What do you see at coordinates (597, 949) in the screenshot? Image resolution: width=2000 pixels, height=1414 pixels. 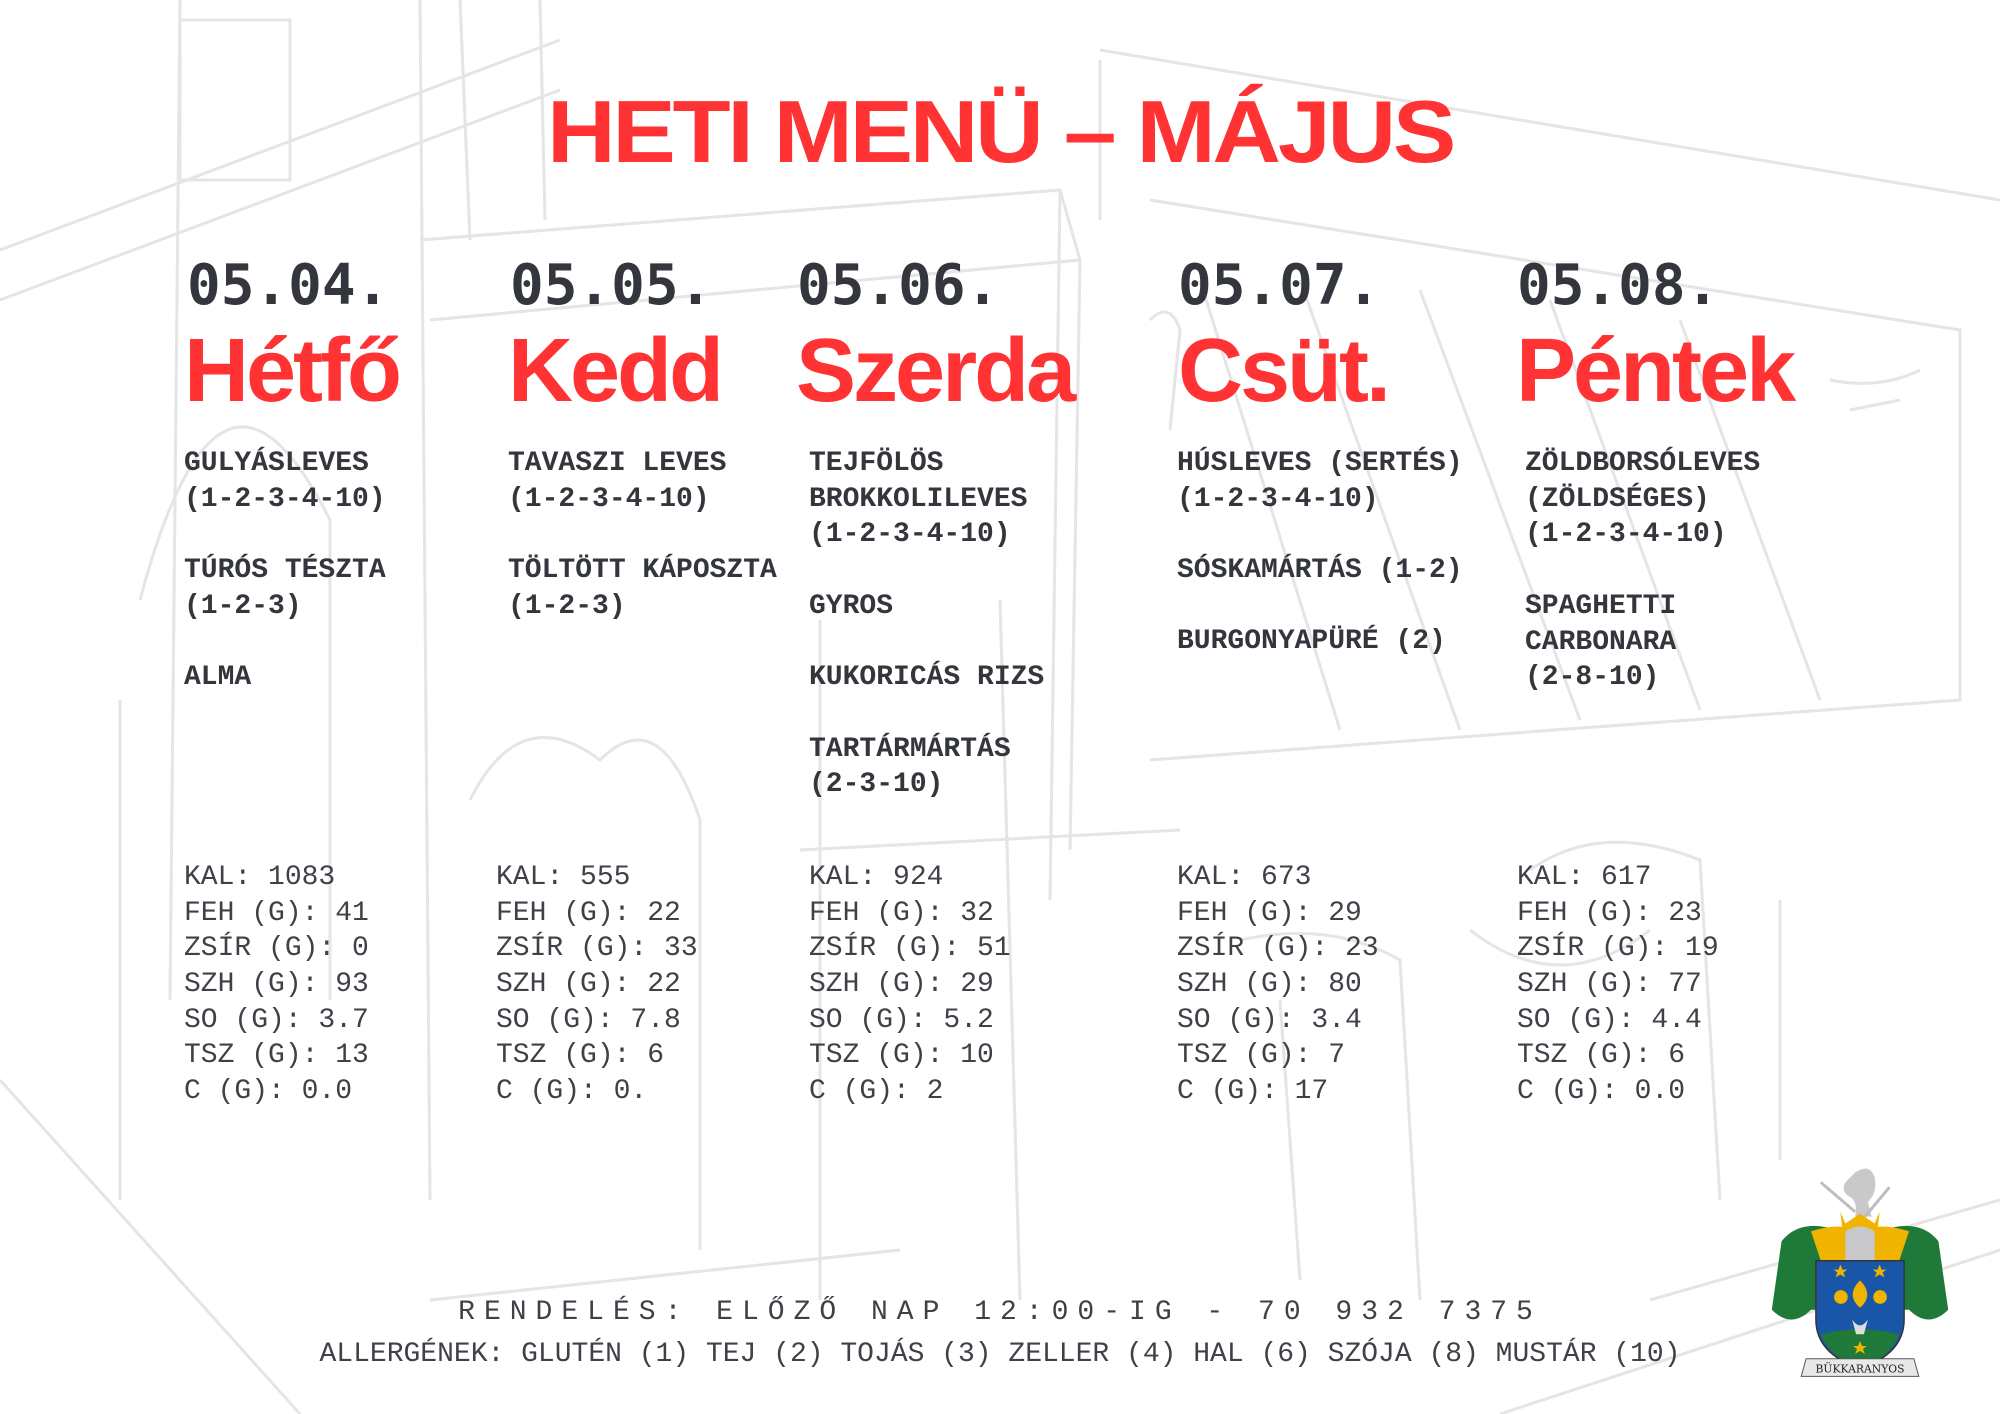 I see `nutrition-line: ZSÍR (G): 33` at bounding box center [597, 949].